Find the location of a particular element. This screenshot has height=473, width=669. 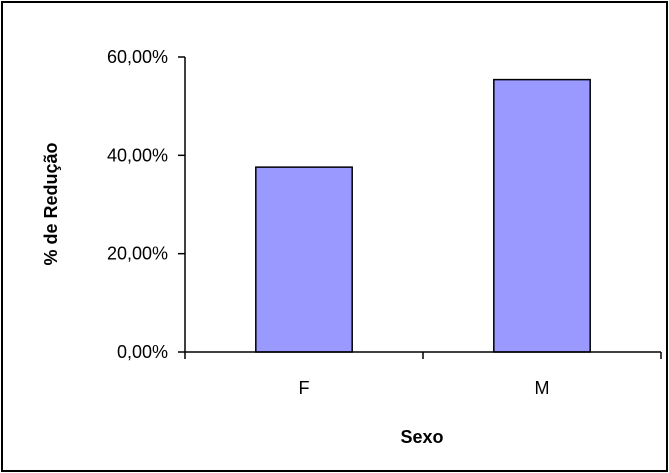

x-tick-label: F is located at coordinates (304, 388).